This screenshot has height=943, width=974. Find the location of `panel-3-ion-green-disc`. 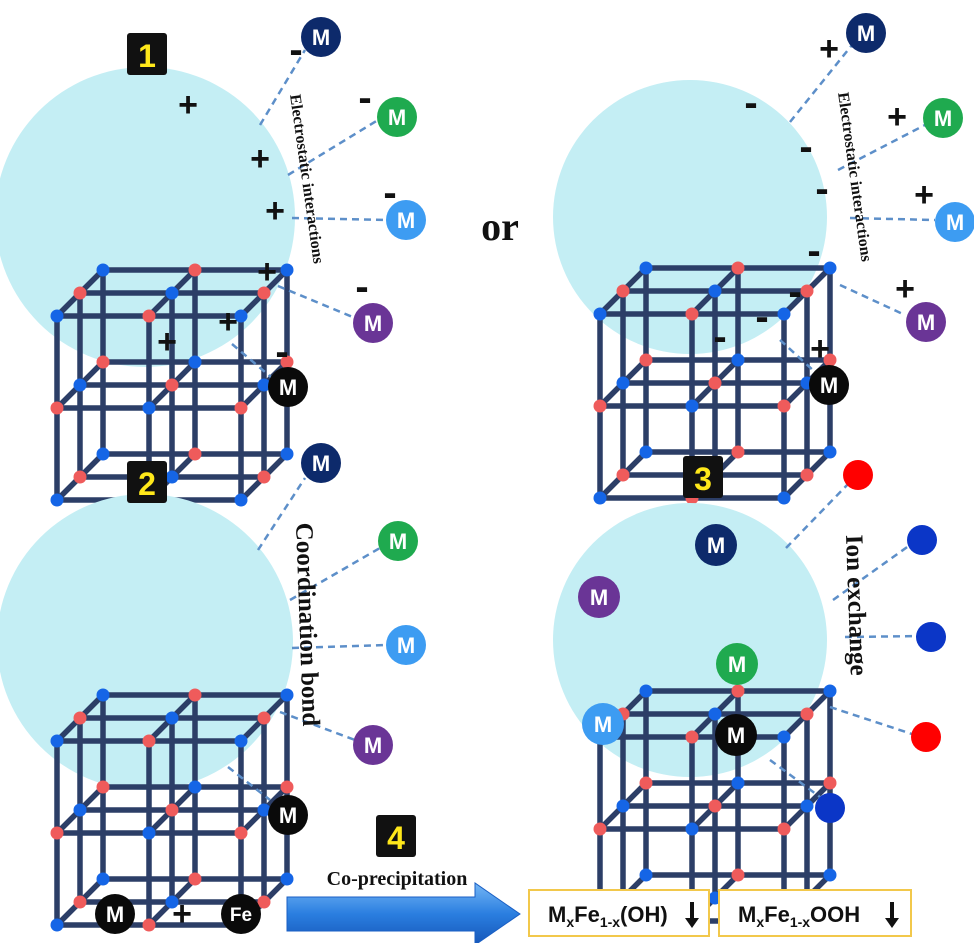

panel-3-ion-green-disc is located at coordinates (737, 664).